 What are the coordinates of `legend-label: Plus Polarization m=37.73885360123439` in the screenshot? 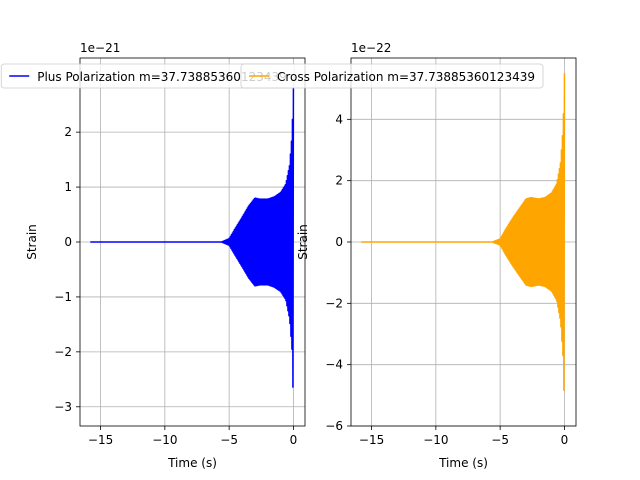 It's located at (162, 77).